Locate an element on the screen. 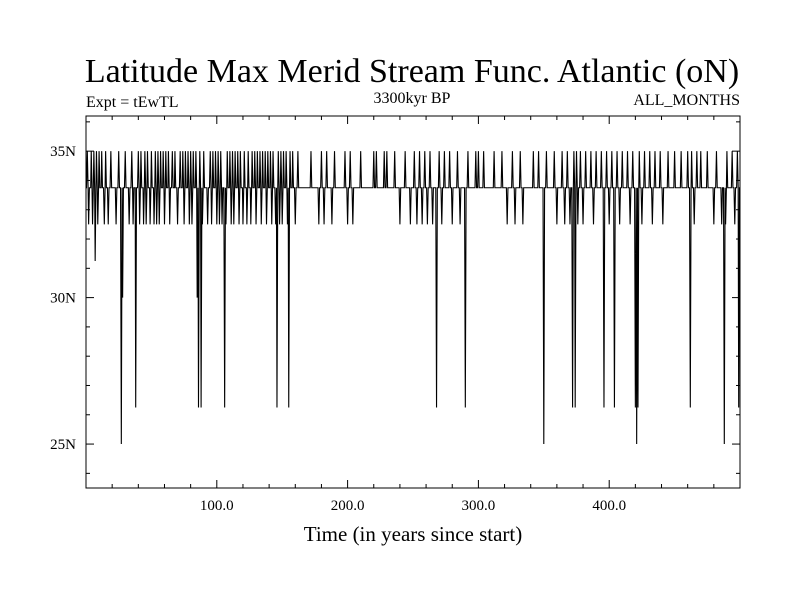  x-tick-label: 400.0 is located at coordinates (609, 506).